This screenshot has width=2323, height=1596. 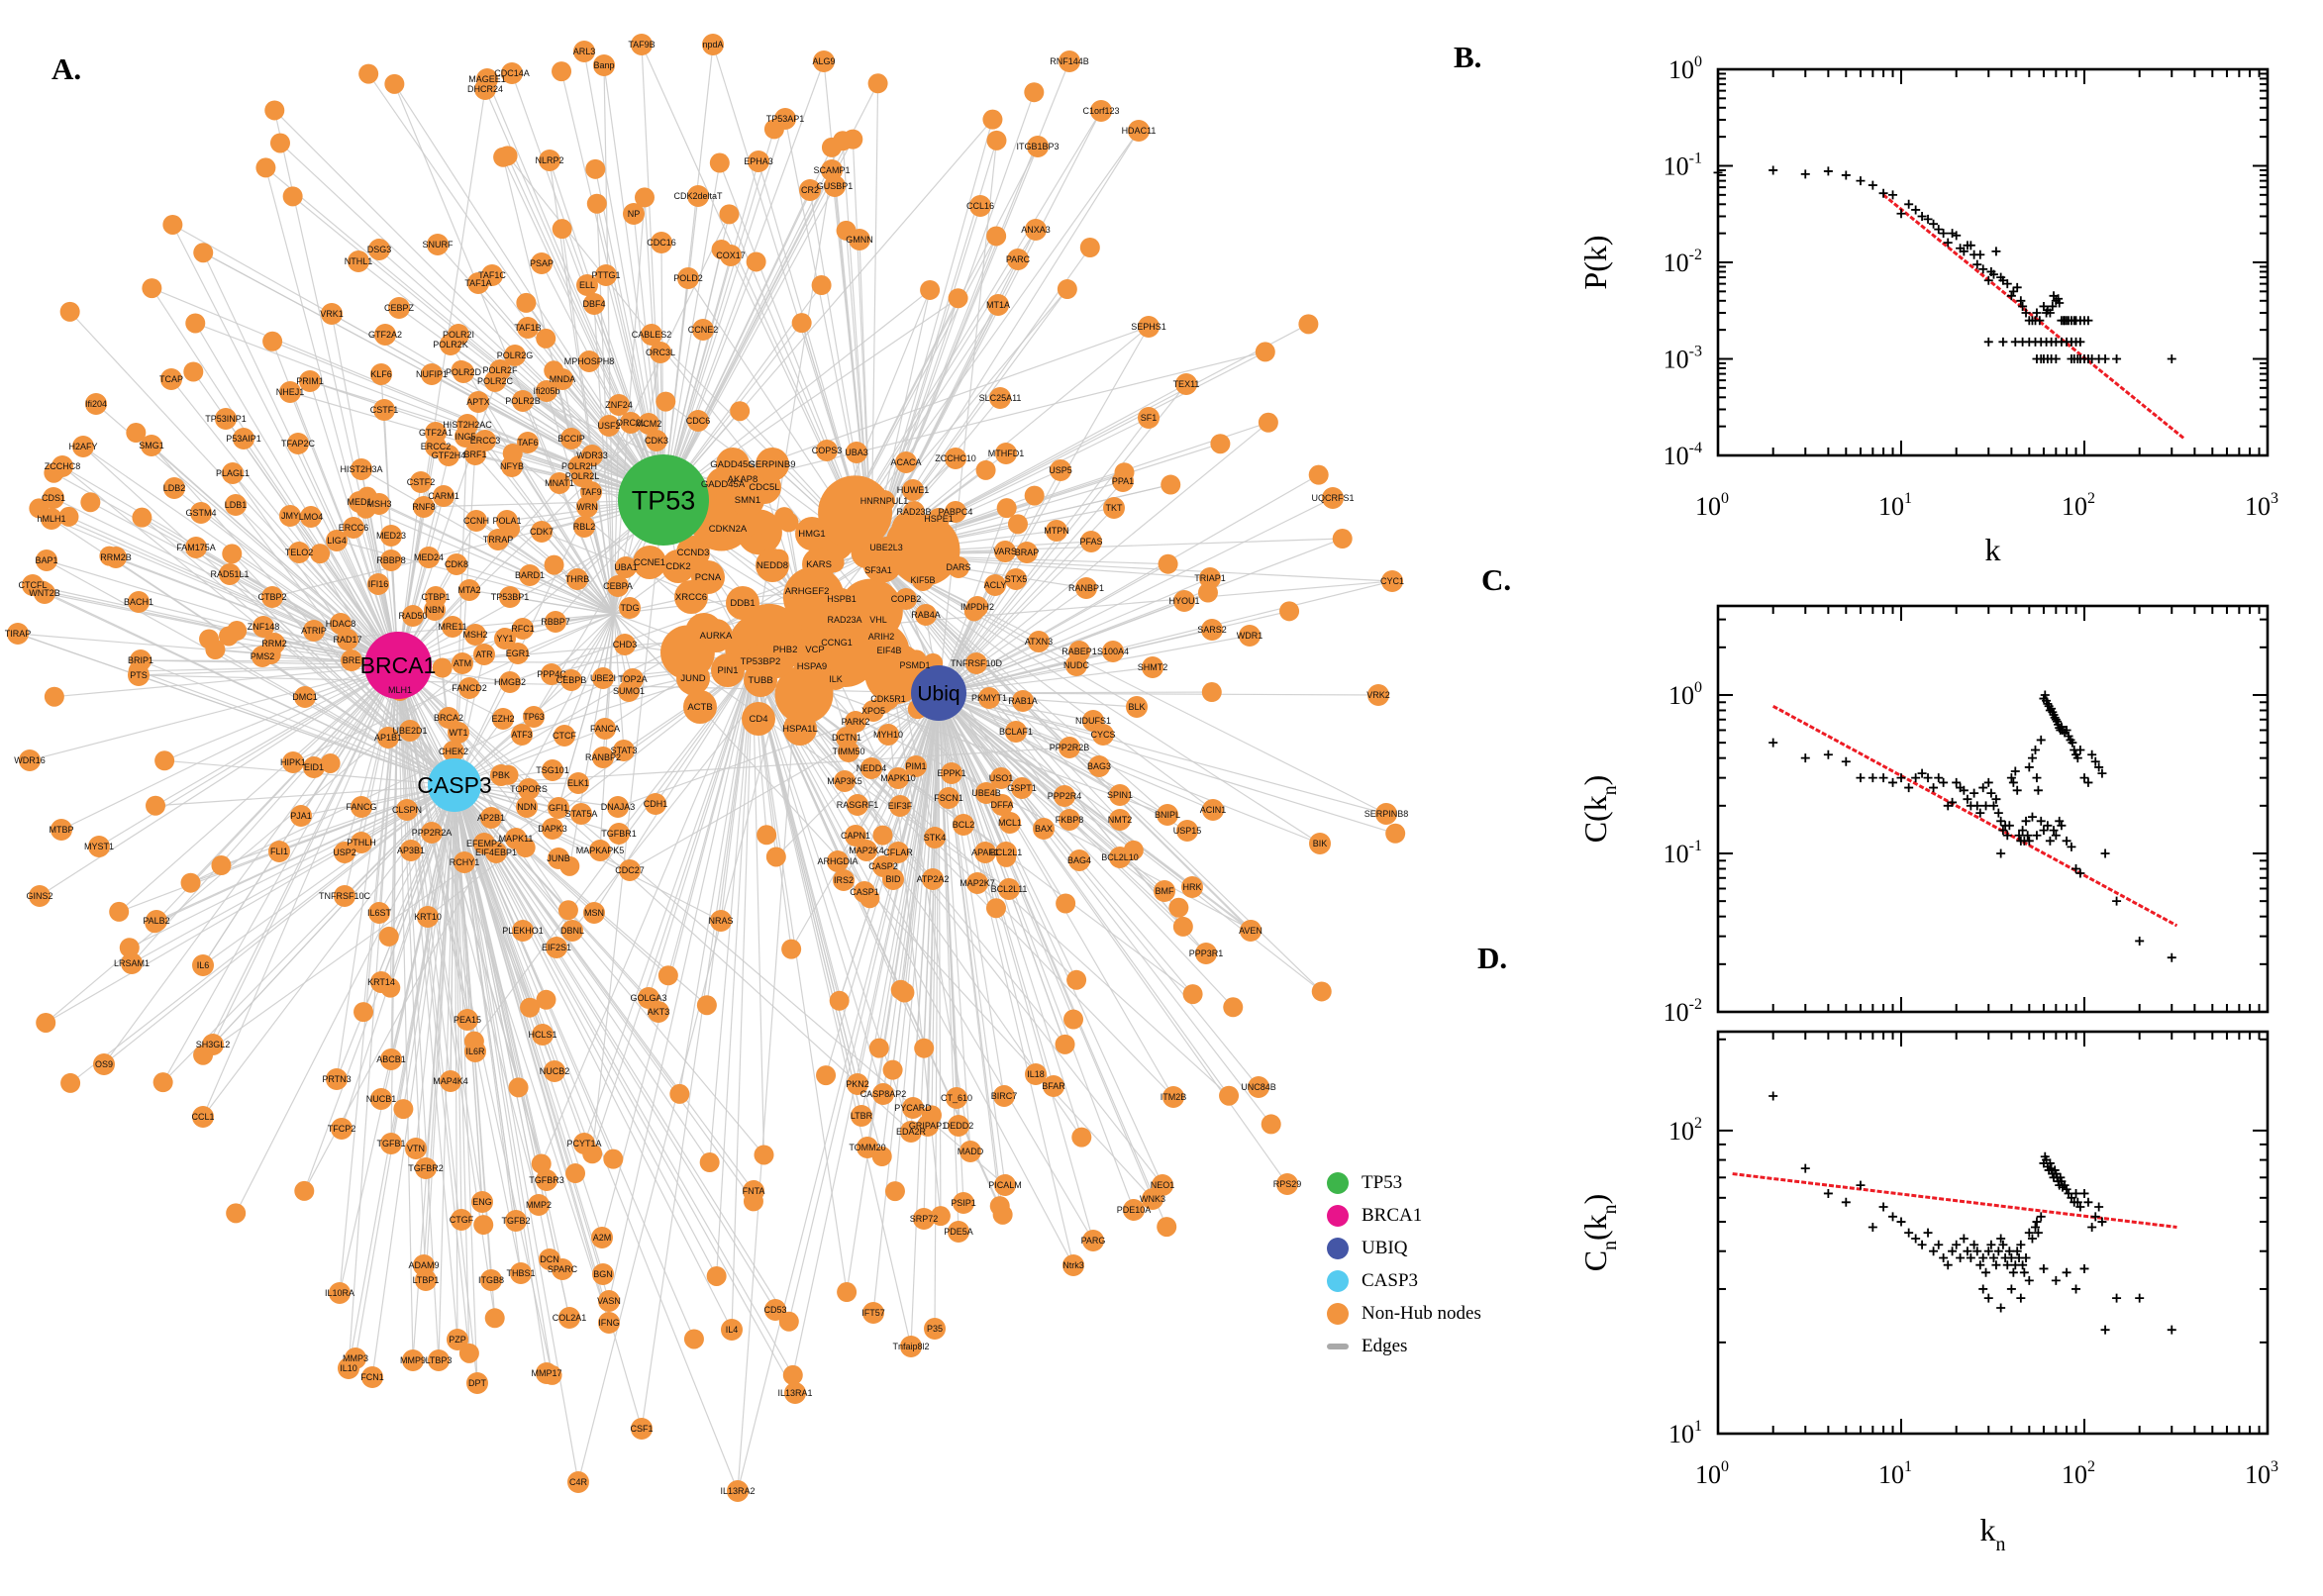 What do you see at coordinates (527, 328) in the screenshot?
I see `network-node-label: TAF1B` at bounding box center [527, 328].